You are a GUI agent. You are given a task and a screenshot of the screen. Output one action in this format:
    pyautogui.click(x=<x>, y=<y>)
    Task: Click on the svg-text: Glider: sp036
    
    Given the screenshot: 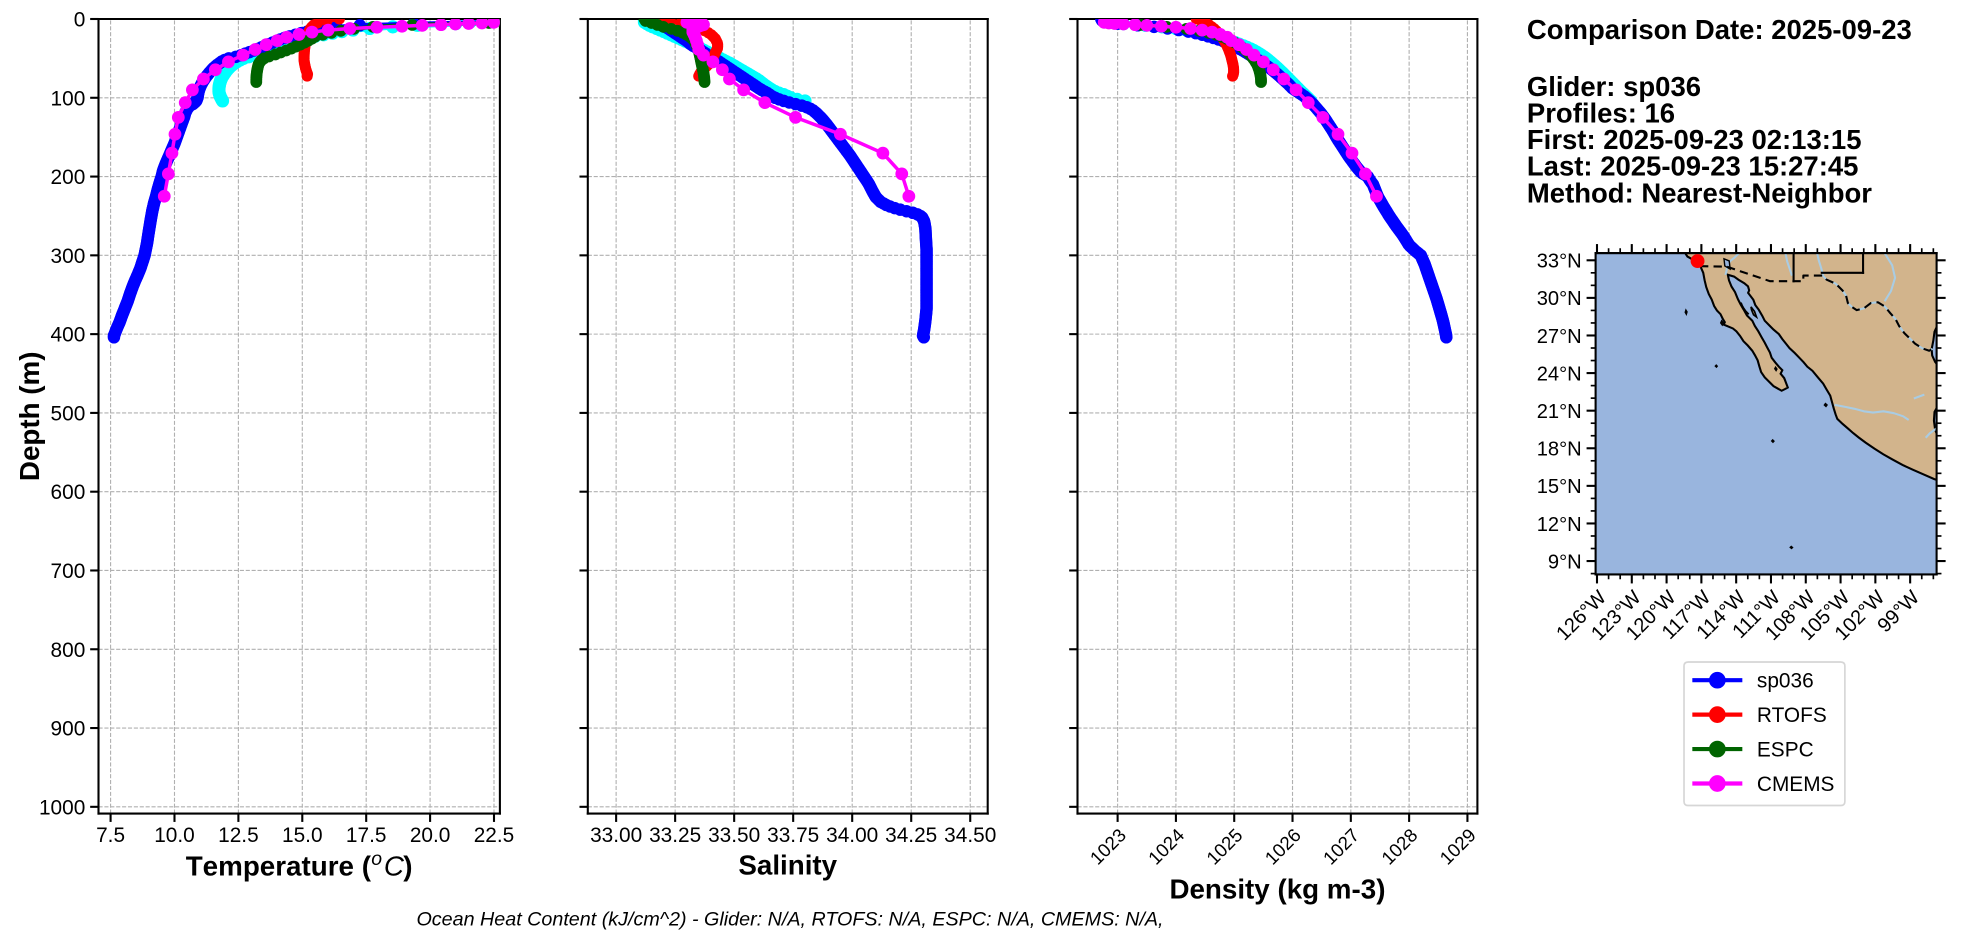 What is the action you would take?
    pyautogui.click(x=1614, y=86)
    